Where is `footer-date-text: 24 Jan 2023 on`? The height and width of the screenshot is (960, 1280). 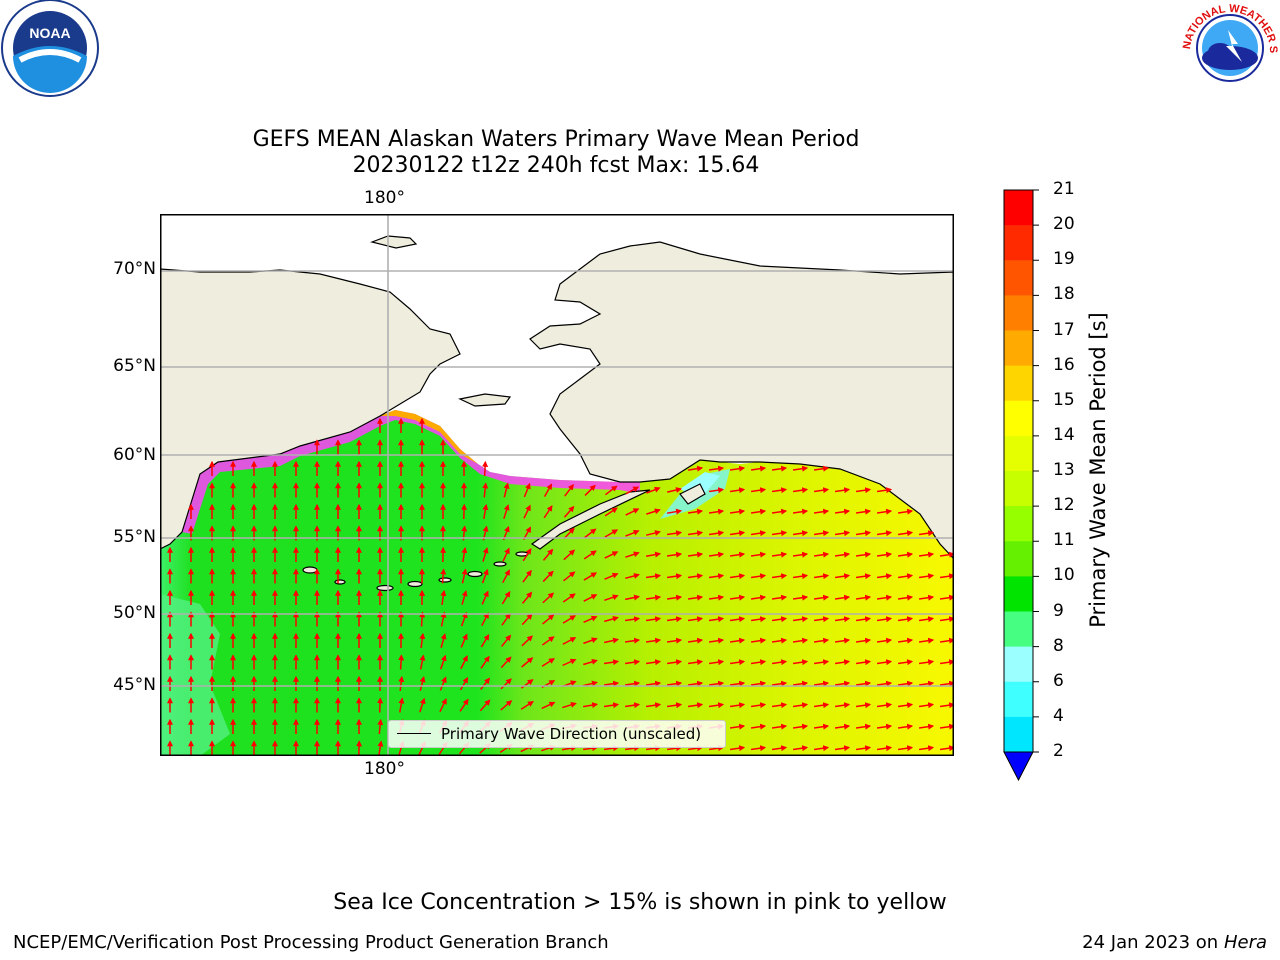 footer-date-text: 24 Jan 2023 on is located at coordinates (1153, 942).